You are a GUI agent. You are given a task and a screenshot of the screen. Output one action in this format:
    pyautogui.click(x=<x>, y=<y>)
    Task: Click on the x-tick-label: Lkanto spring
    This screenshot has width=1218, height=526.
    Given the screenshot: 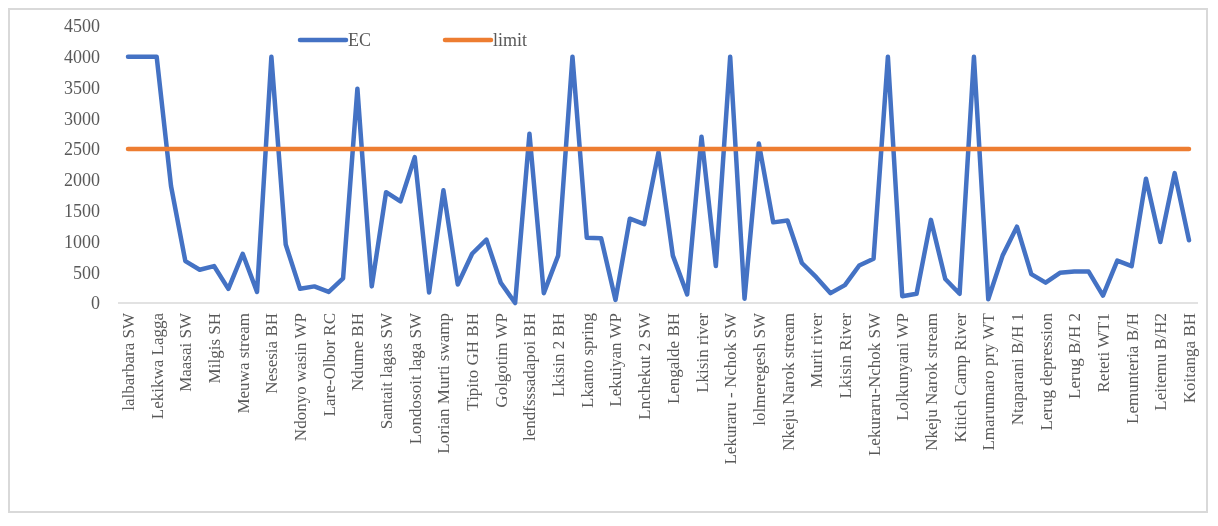 What is the action you would take?
    pyautogui.click(x=587, y=360)
    